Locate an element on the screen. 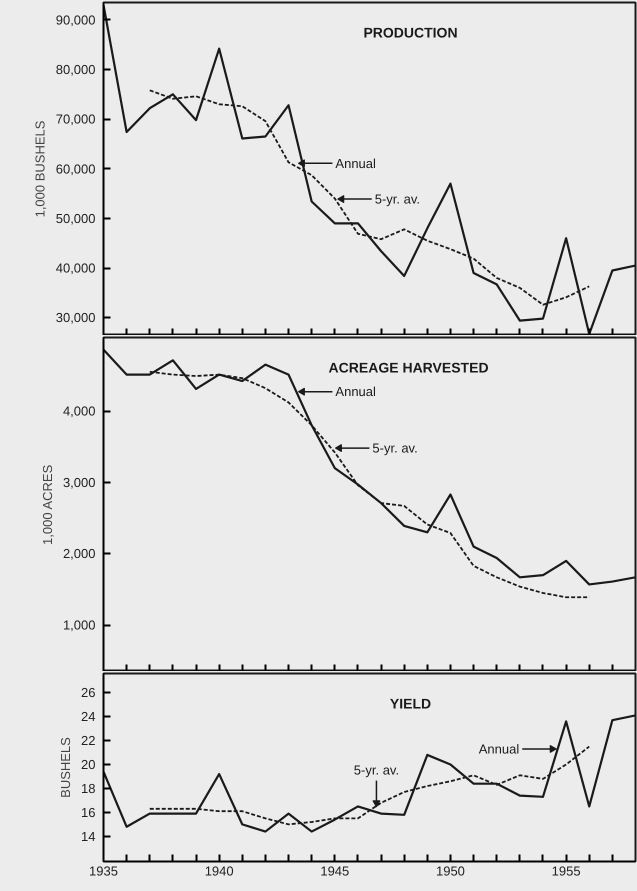 This screenshot has height=891, width=637. x-tick-label: 1955 is located at coordinates (566, 871).